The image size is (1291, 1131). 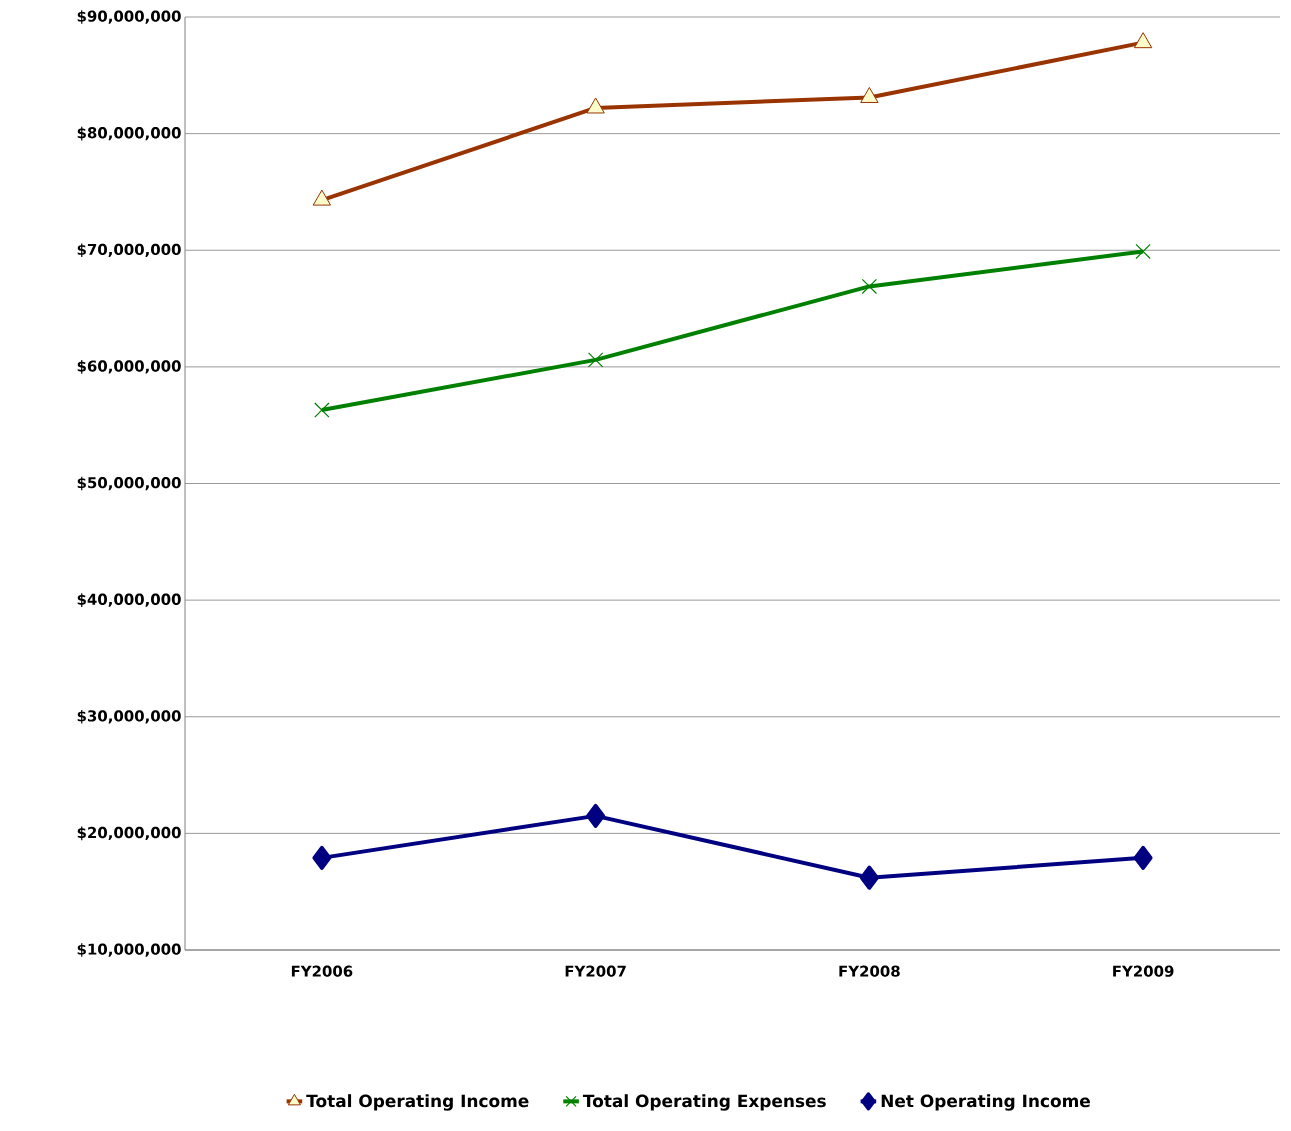 What do you see at coordinates (704, 1102) in the screenshot?
I see `legend-label: Total Operating Expenses` at bounding box center [704, 1102].